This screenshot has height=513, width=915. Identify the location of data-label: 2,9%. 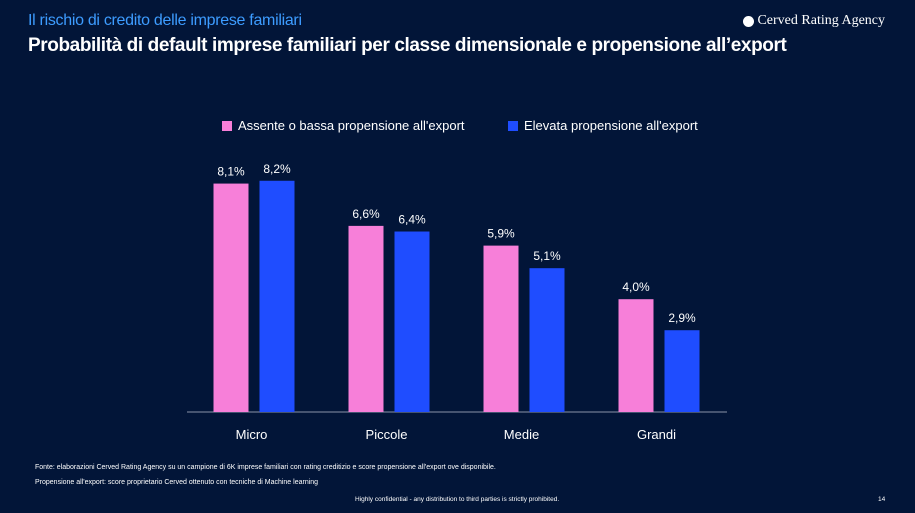
(682, 318).